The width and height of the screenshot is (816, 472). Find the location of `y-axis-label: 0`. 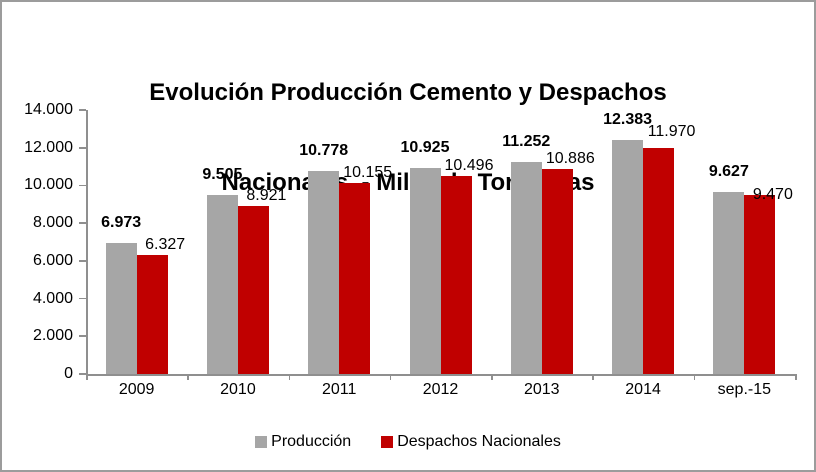

y-axis-label: 0 is located at coordinates (68, 373).